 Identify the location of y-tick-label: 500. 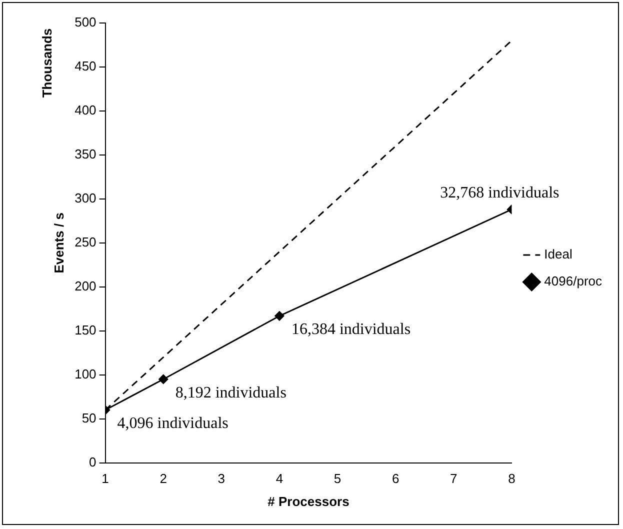
(85, 22).